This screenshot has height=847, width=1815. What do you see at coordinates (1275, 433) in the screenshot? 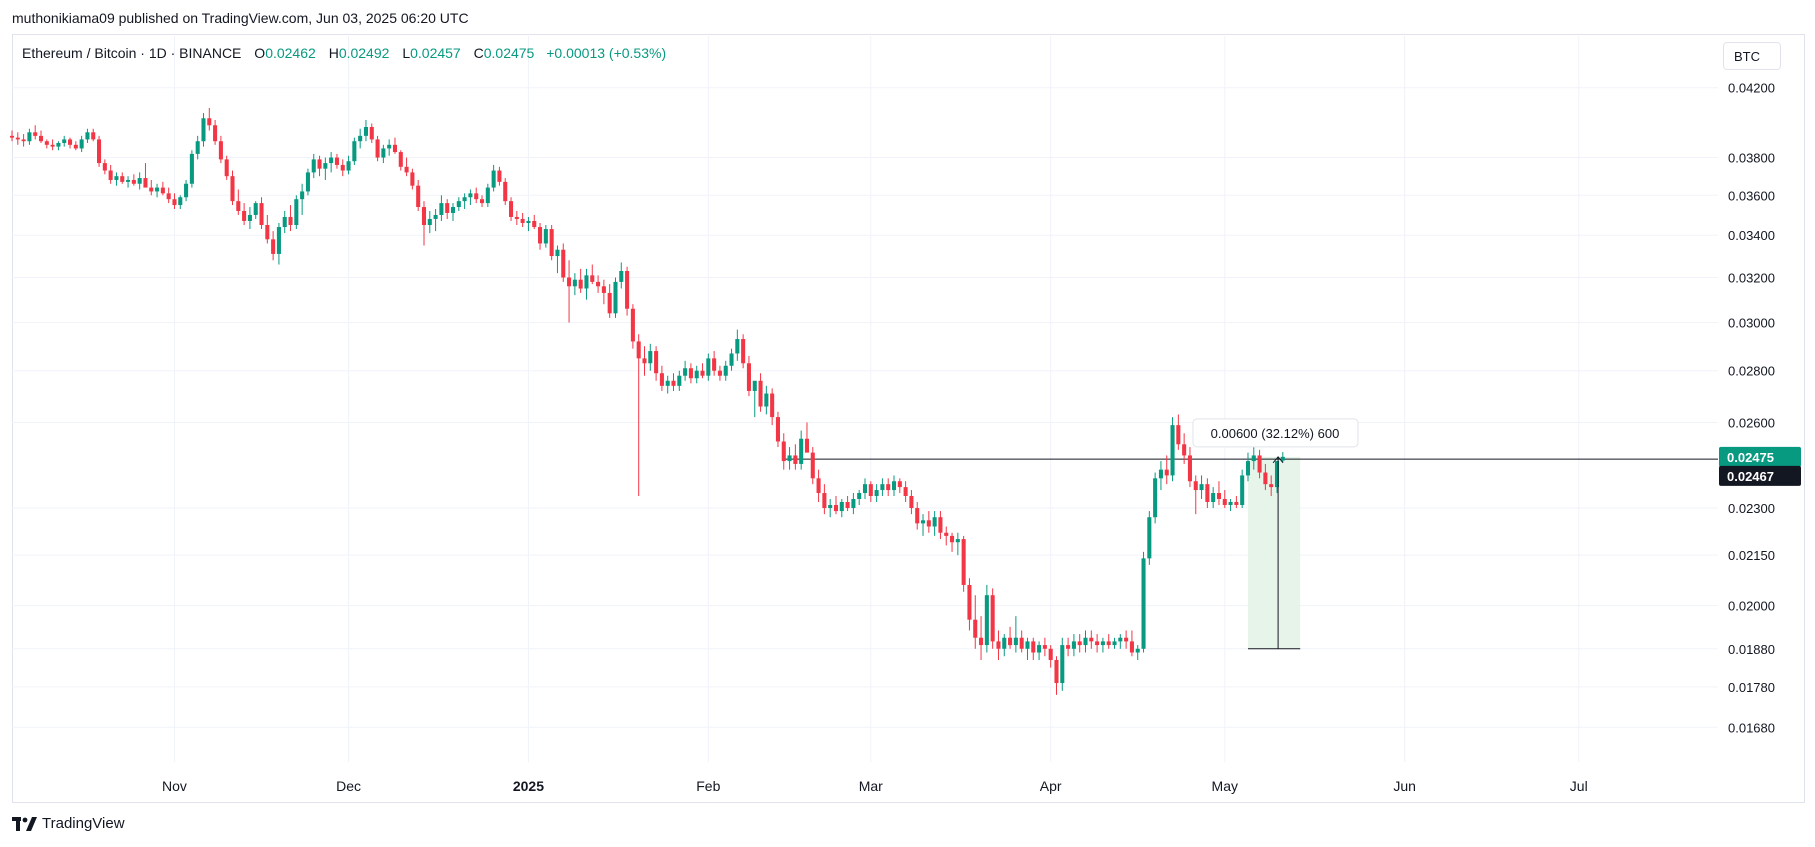
I see `measure-label: 0.00600 (32.12%) 600` at bounding box center [1275, 433].